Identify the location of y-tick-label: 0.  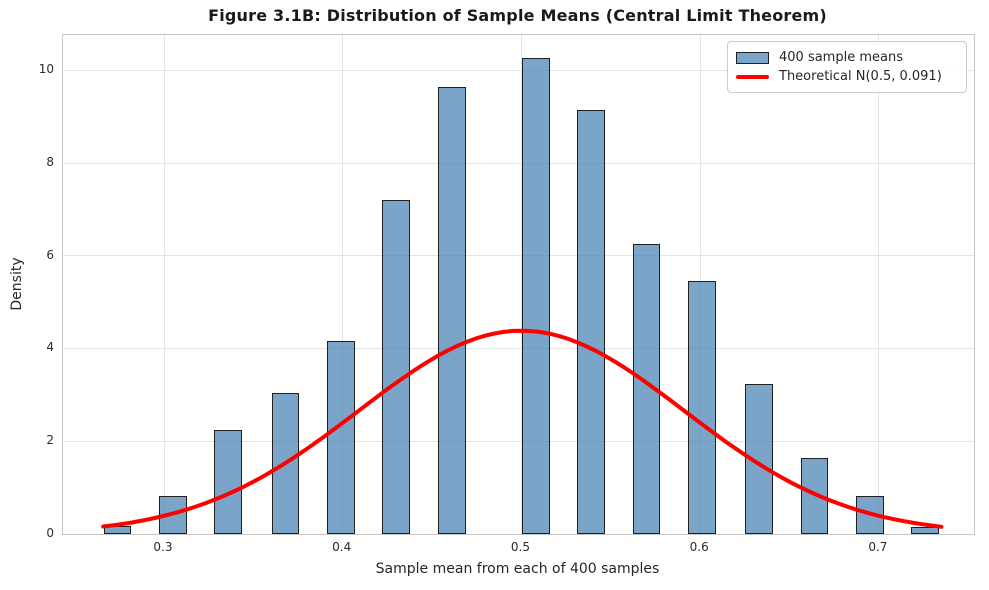
(50, 533).